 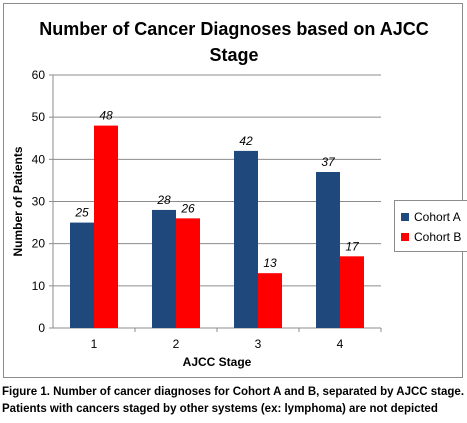 I want to click on x-tick-label: 3, so click(x=258, y=344).